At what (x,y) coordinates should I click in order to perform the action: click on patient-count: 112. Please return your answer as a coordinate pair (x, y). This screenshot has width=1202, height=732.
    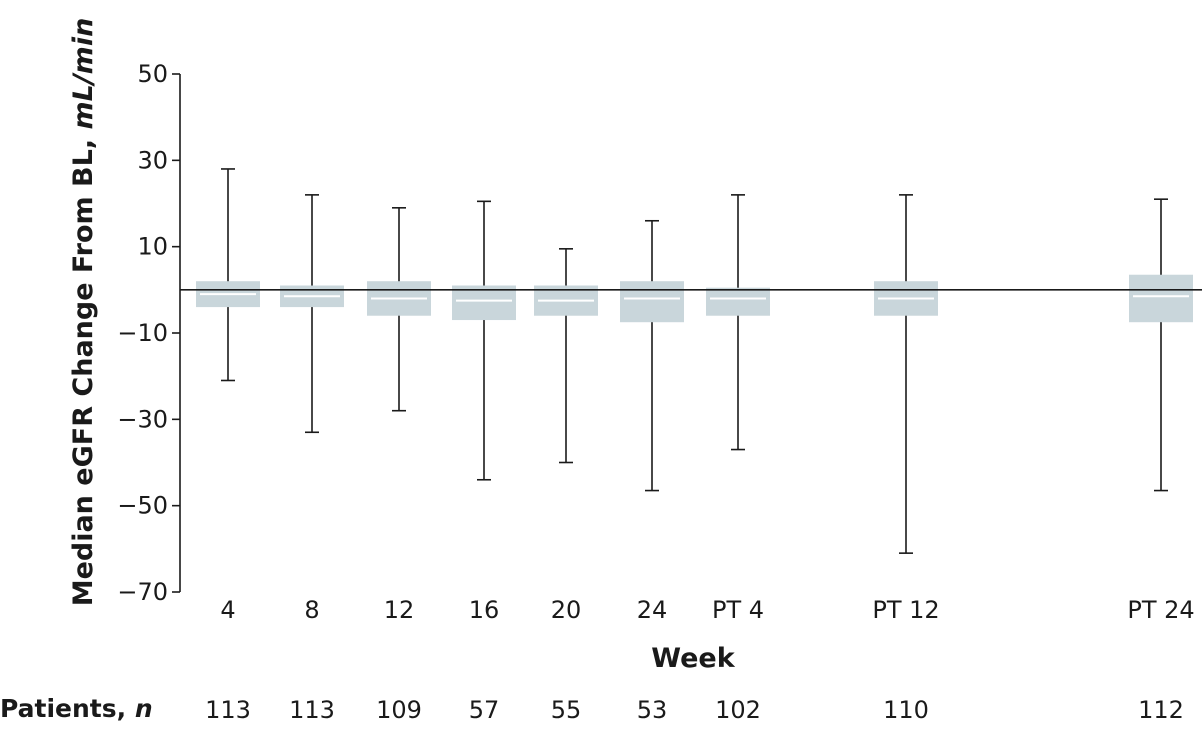
    Looking at the image, I should click on (1161, 710).